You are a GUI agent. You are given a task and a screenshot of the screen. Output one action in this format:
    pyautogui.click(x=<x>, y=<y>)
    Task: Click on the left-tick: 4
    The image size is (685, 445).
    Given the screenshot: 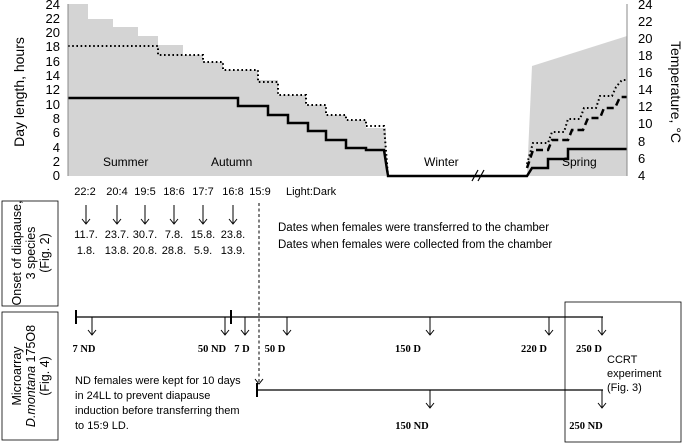 What is the action you would take?
    pyautogui.click(x=56, y=147)
    